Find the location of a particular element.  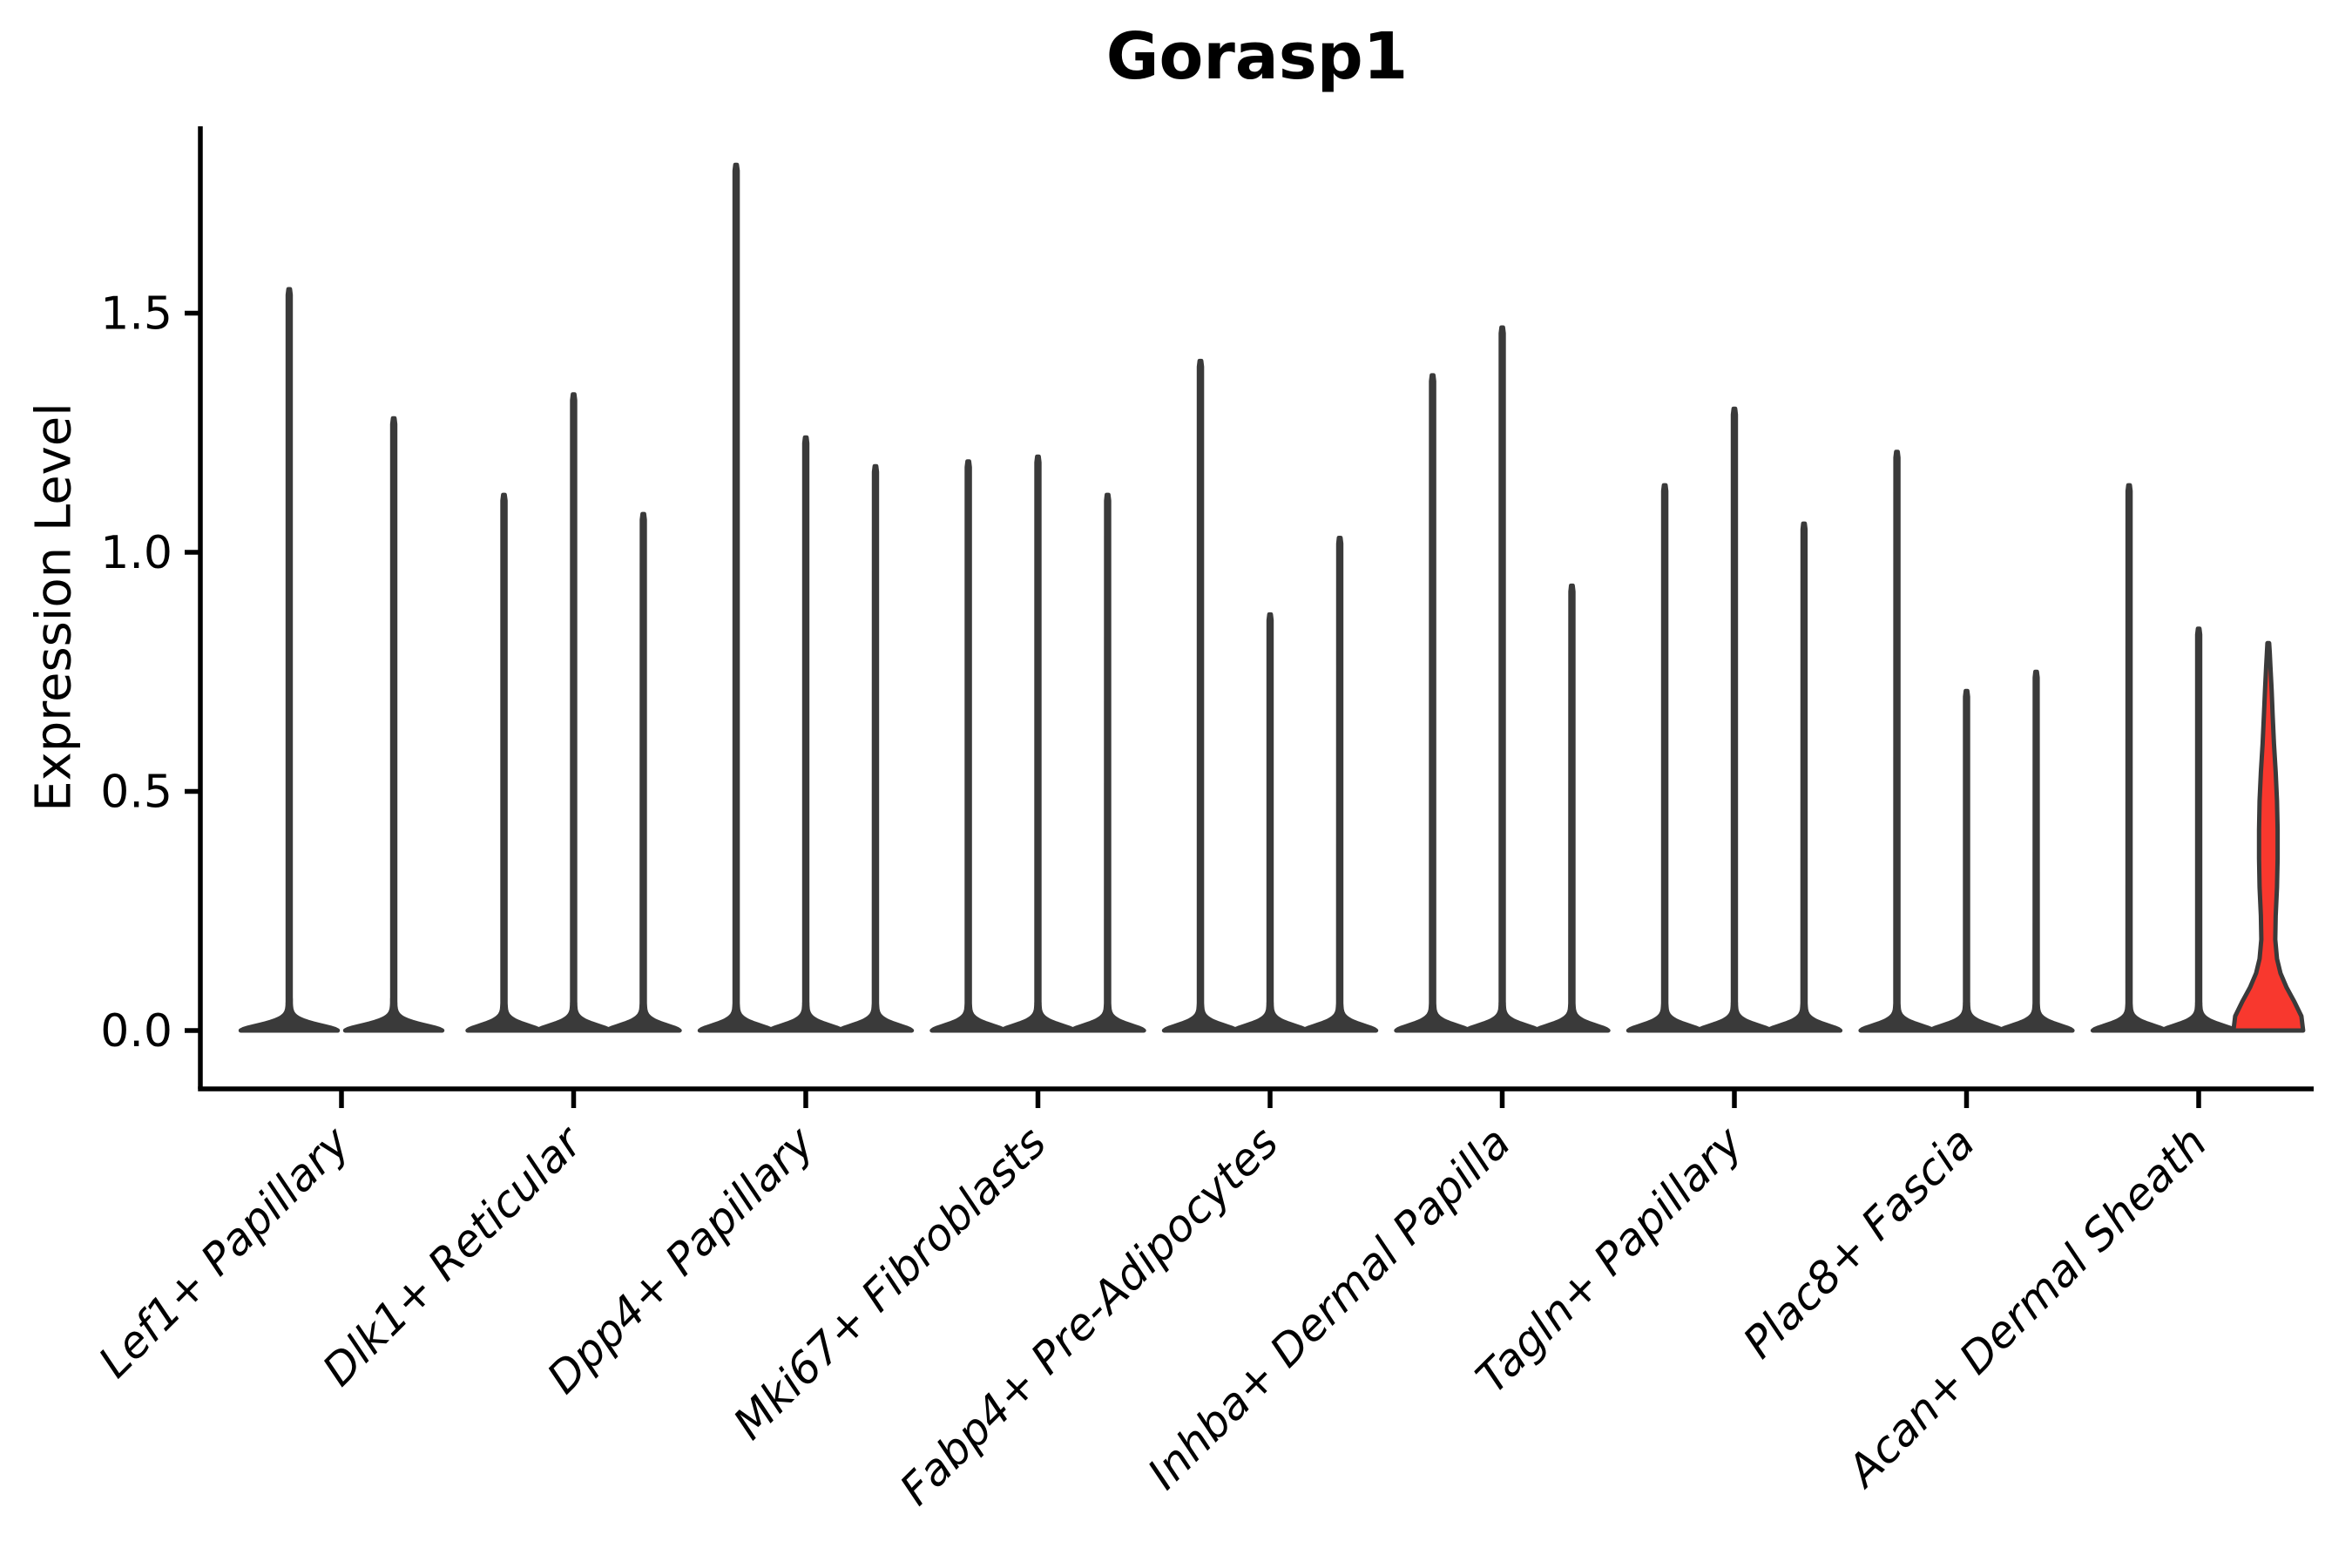

y-tick-label: 1.5 is located at coordinates (136, 314).